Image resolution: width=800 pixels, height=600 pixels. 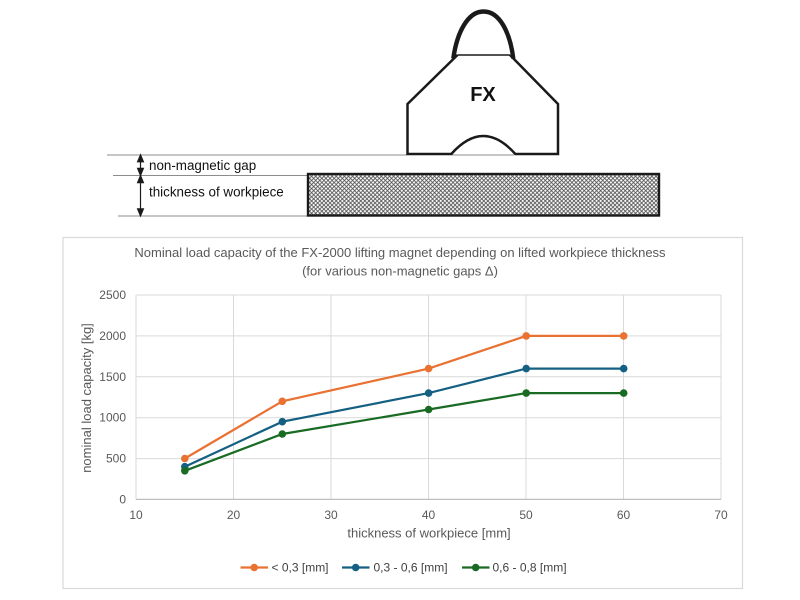 I want to click on svg-text: non-magnetic gap, so click(x=202, y=165).